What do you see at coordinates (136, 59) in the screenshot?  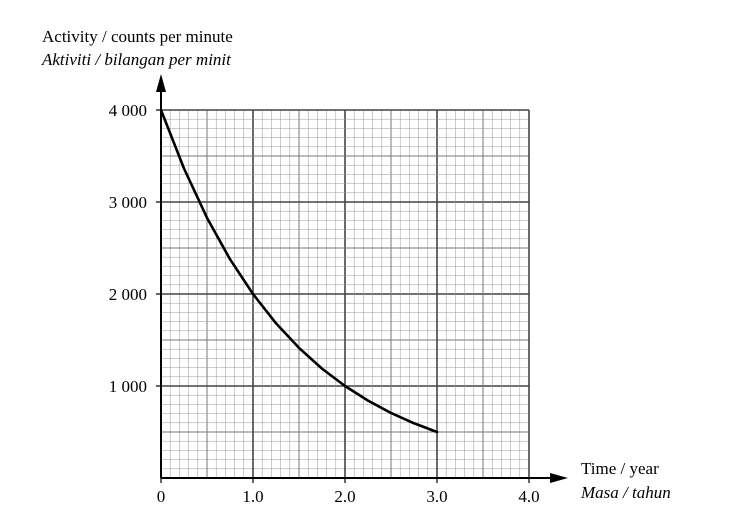 I see `y-axis-label-alt: Aktiviti / bilangan per minit` at bounding box center [136, 59].